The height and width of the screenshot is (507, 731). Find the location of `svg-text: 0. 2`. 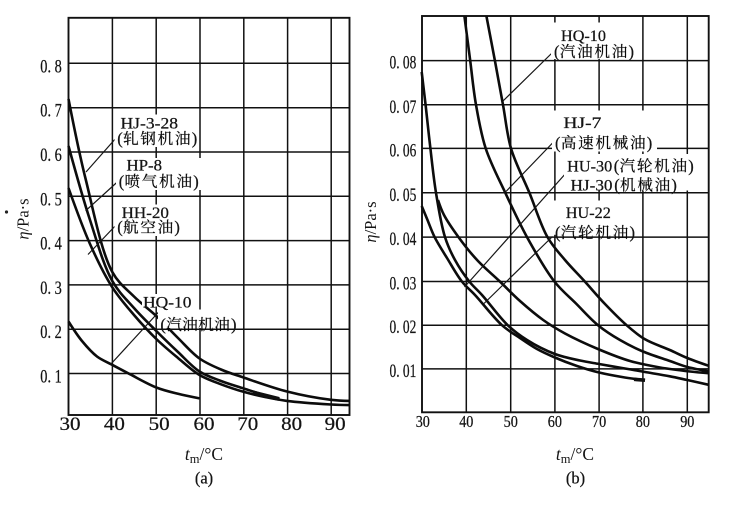

svg-text: 0. 2 is located at coordinates (51, 333).